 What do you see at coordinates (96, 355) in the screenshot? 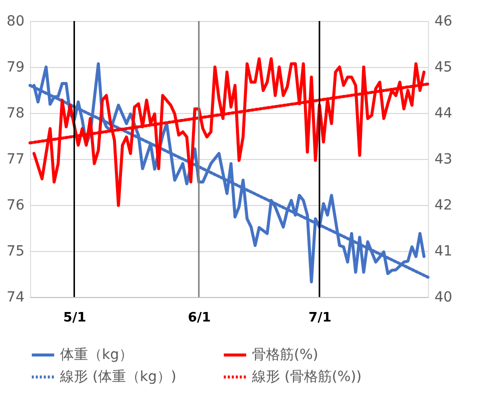
I see `legend-label: 体重（kg）` at bounding box center [96, 355].